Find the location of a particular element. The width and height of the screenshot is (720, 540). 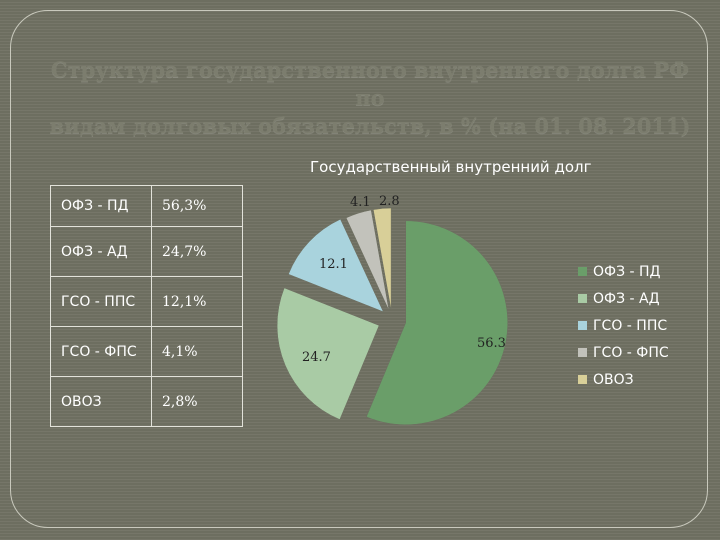

table-cell-value: 12,1% is located at coordinates (197, 301).